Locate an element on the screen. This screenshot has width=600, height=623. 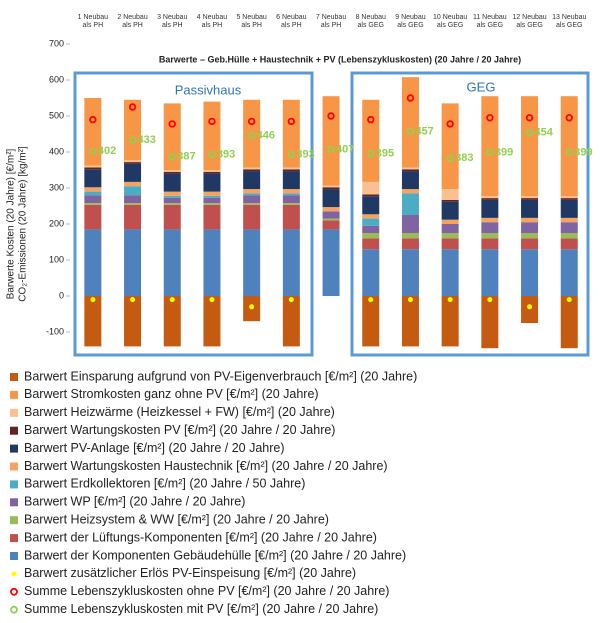
x-tick-label: 12 Neubau als GEG is located at coordinates (529, 21).